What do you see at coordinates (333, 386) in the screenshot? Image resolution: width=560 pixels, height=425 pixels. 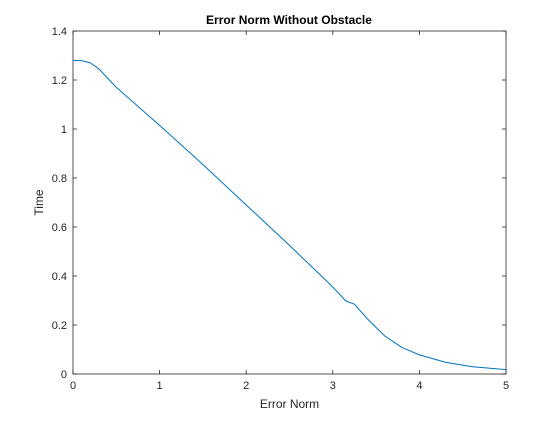 I see `x-tick-label: 3` at bounding box center [333, 386].